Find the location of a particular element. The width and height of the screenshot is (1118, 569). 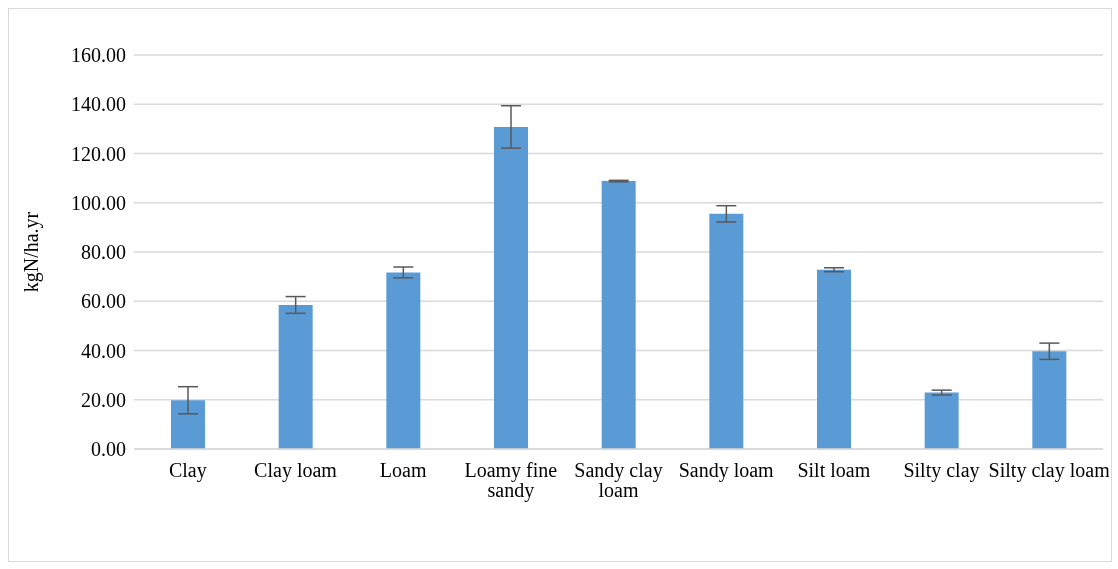

x-tick-label: Clay is located at coordinates (187, 471).